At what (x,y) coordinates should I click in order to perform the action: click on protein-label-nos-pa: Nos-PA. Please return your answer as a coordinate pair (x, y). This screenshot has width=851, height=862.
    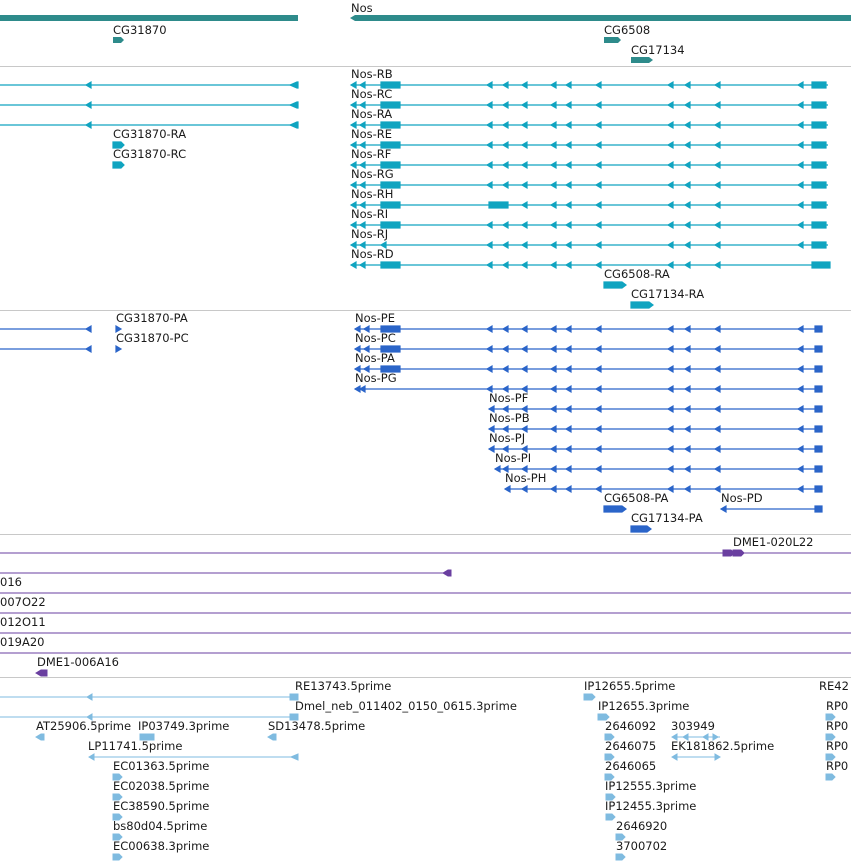
    Looking at the image, I should click on (375, 358).